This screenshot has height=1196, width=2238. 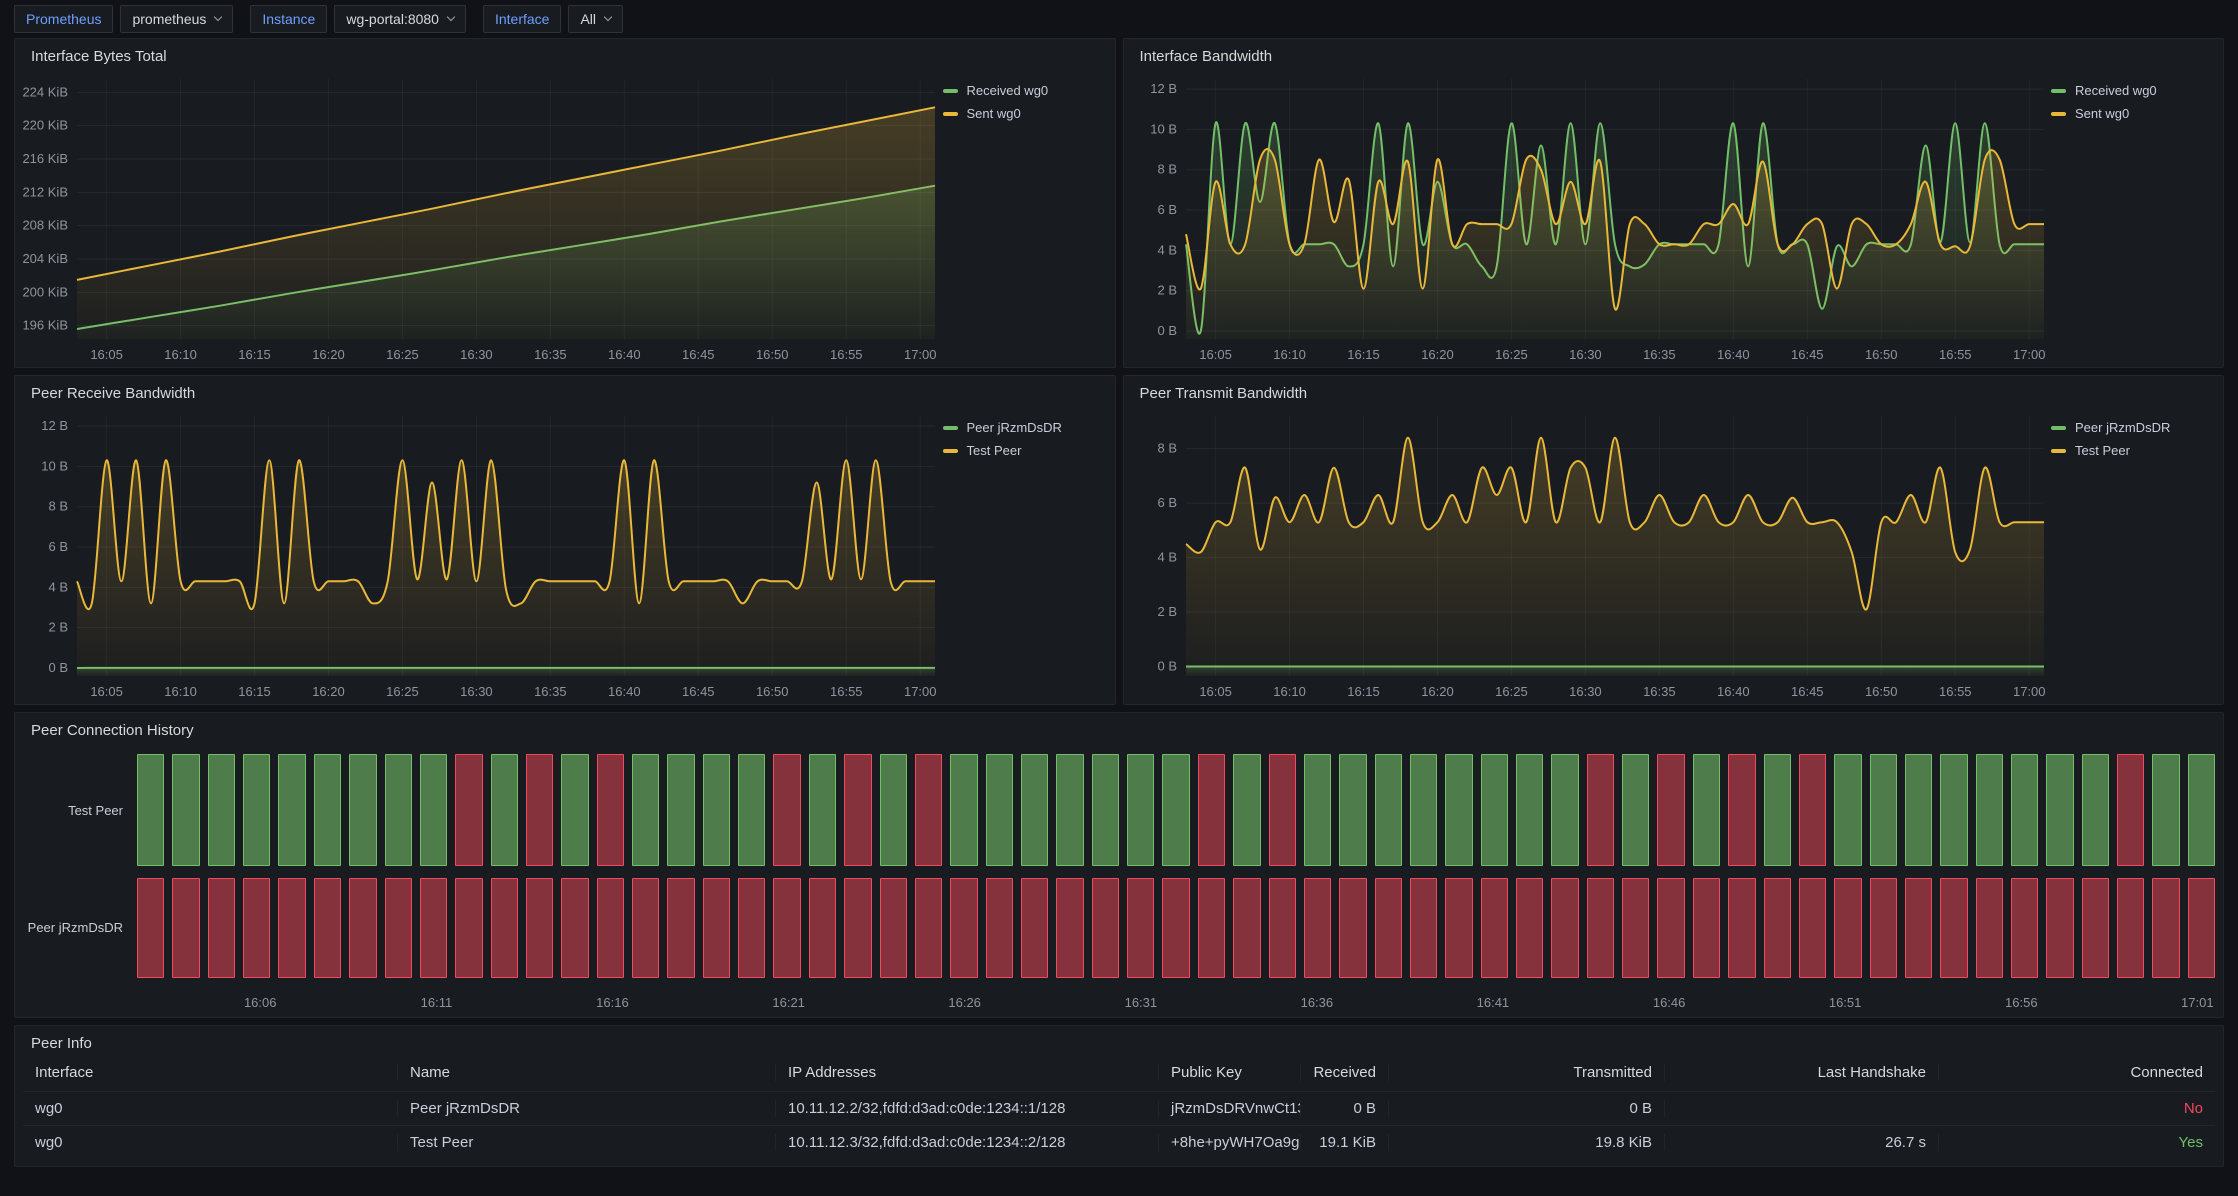 I want to click on chevron-down-icon, so click(x=451, y=17).